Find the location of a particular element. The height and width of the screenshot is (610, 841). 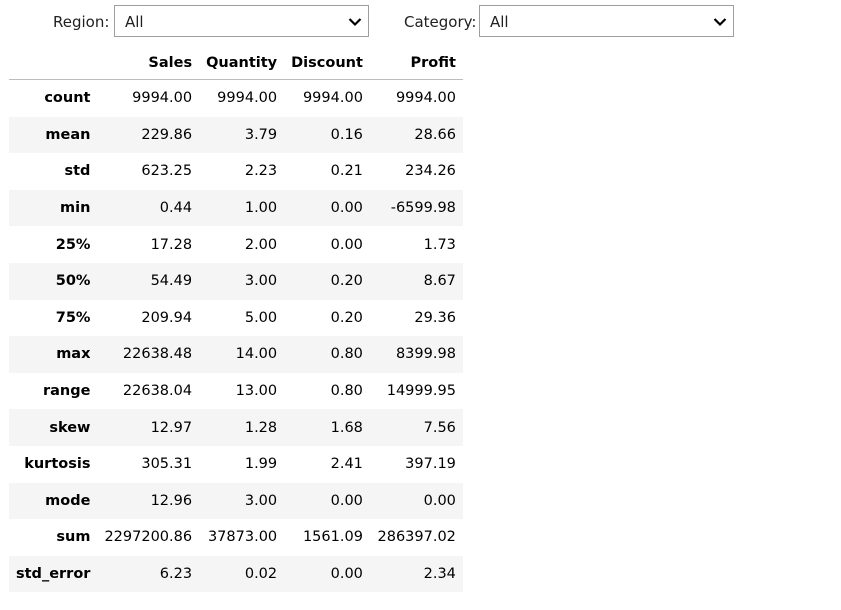

table-cell: 1.00 is located at coordinates (261, 208).